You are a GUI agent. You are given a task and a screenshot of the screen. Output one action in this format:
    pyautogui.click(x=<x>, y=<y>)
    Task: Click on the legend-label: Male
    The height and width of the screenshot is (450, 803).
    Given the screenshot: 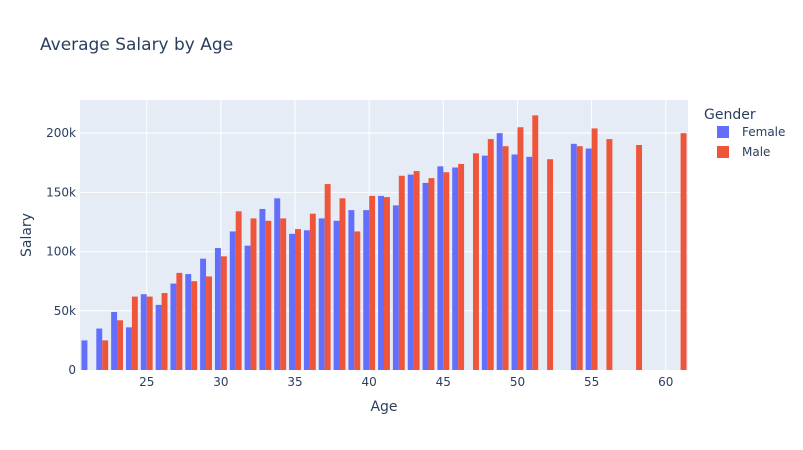 What is the action you would take?
    pyautogui.click(x=756, y=152)
    